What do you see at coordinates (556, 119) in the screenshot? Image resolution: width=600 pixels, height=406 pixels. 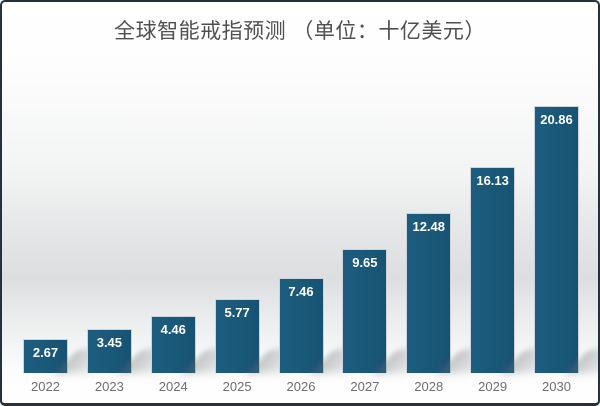 I see `bar-value-label: 20.86` at bounding box center [556, 119].